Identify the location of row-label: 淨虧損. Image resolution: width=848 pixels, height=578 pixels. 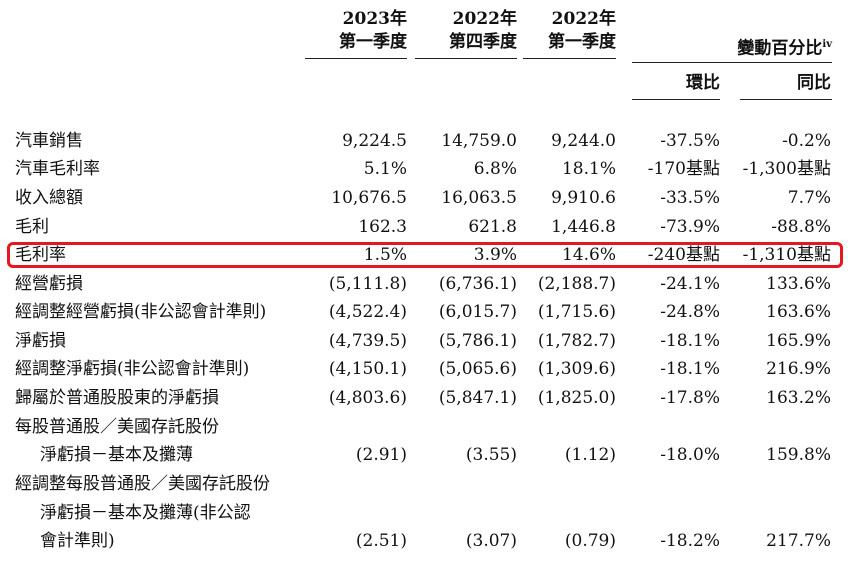
(40, 341).